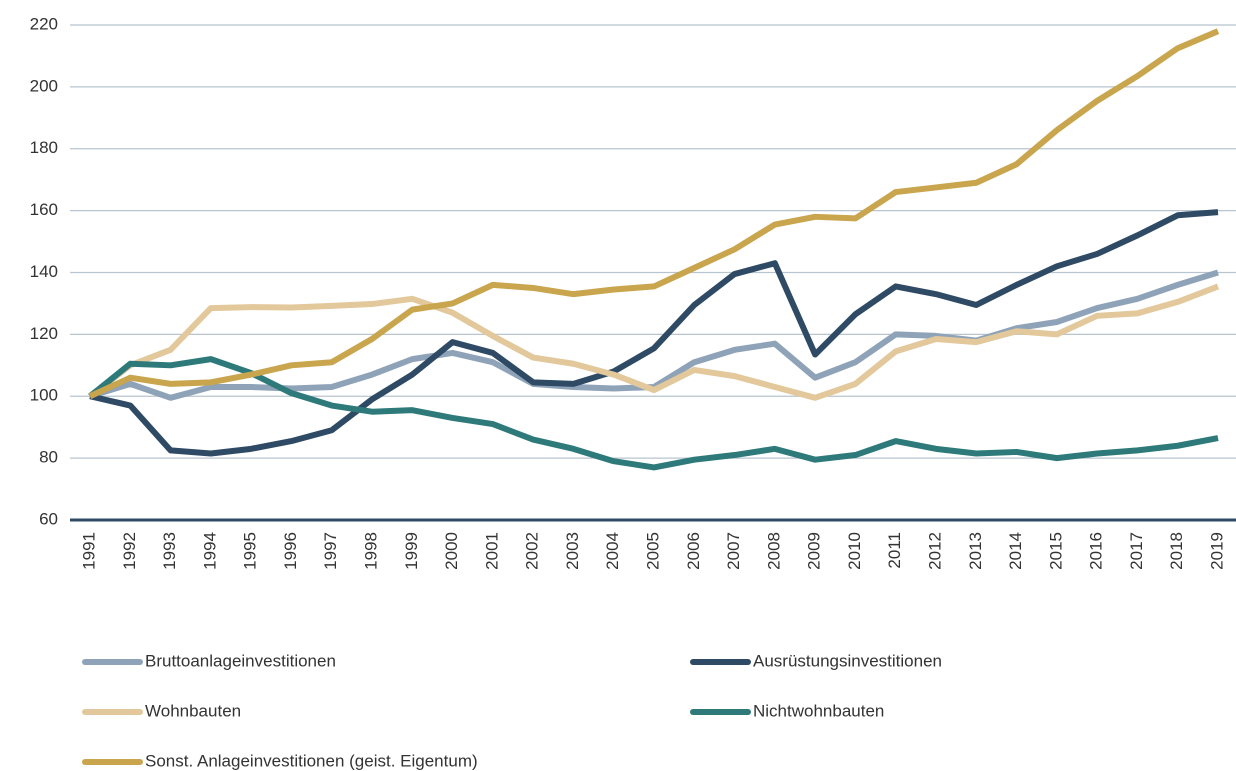 This screenshot has height=771, width=1236. I want to click on x-tick-label: 1993, so click(169, 551).